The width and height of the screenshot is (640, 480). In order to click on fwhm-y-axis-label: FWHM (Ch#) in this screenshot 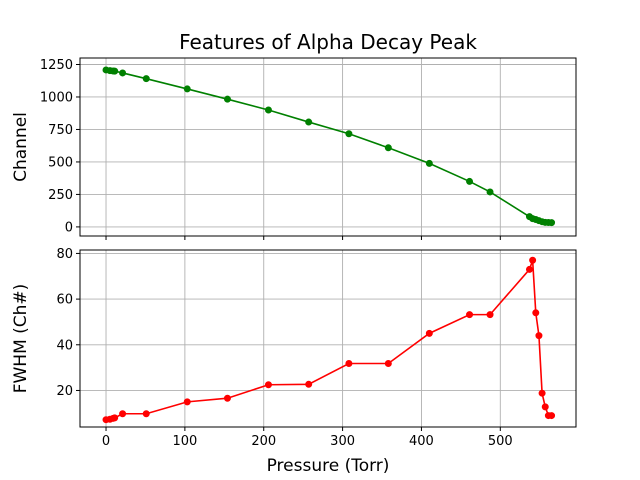, I will do `click(21, 339)`.